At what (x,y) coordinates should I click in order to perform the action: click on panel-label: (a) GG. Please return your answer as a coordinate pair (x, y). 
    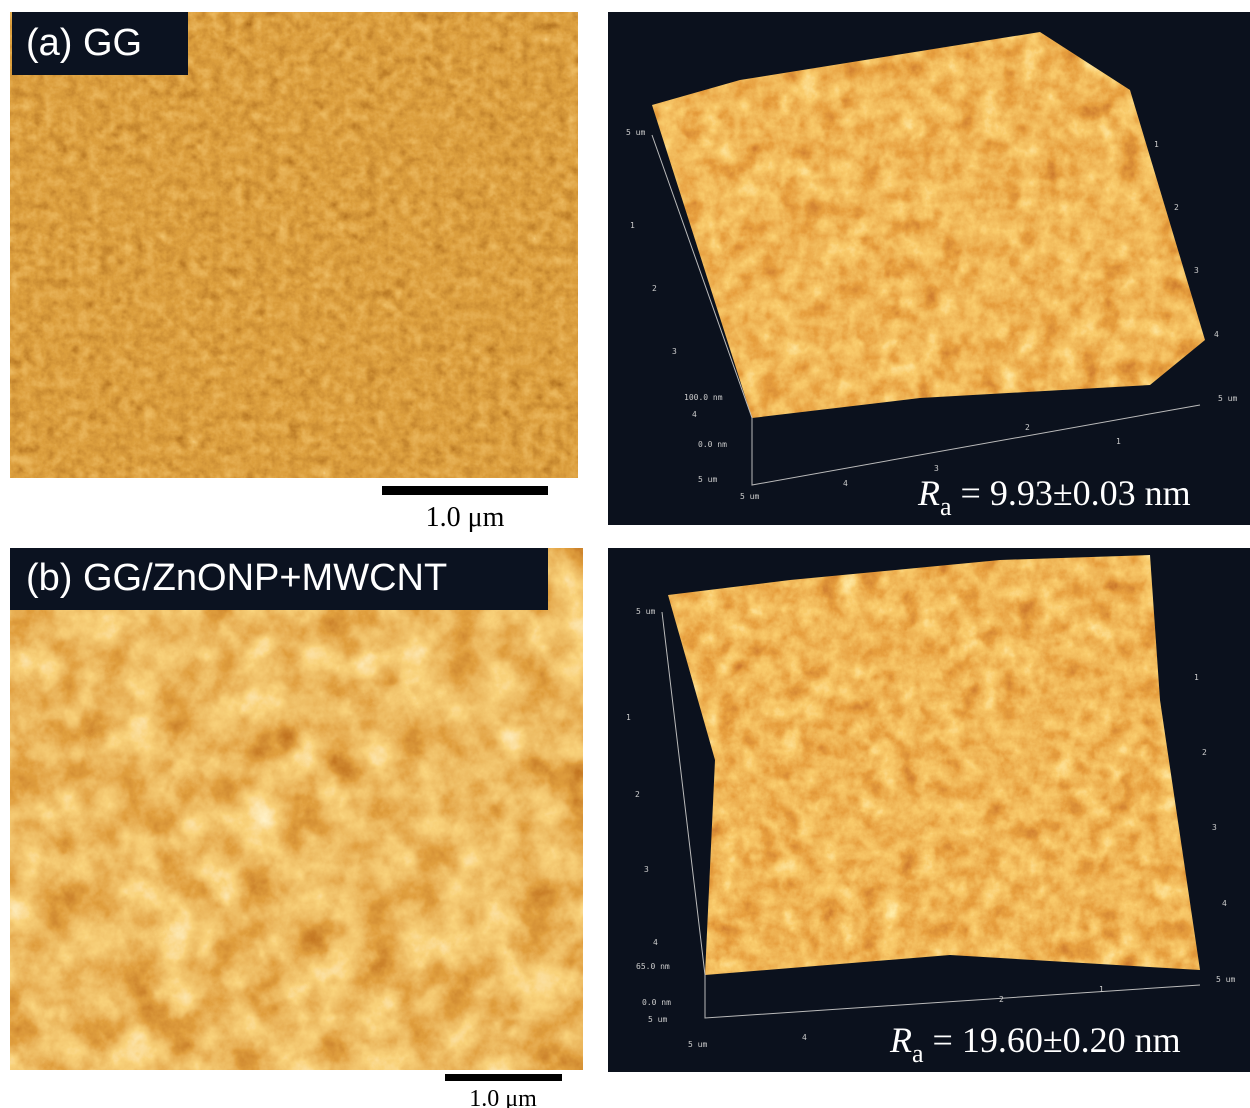
    Looking at the image, I should click on (84, 43).